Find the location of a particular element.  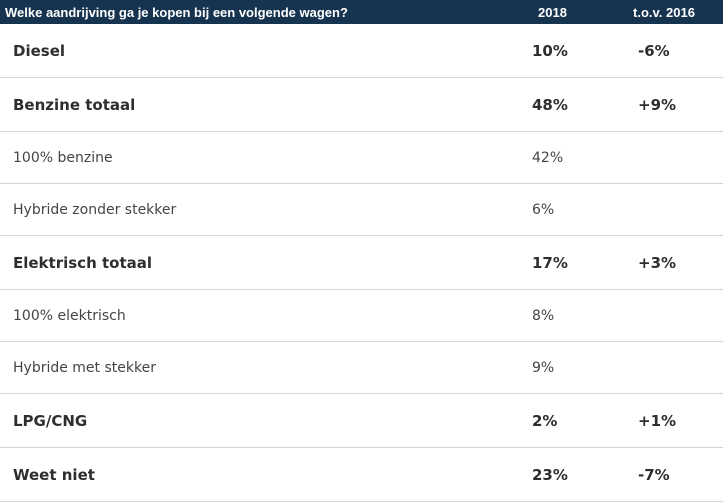

row-change: +3% is located at coordinates (657, 262).